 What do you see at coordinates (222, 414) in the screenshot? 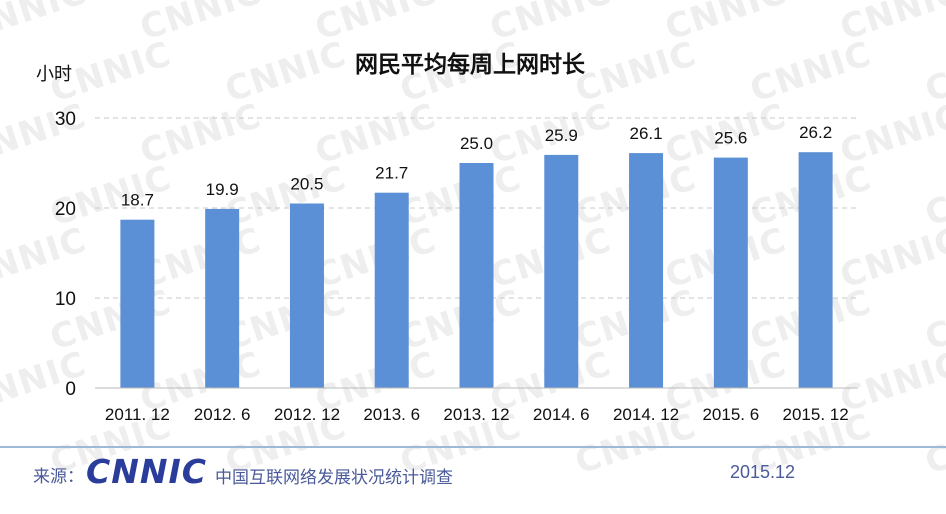
I see `x-tick-label: 2012. 6` at bounding box center [222, 414].